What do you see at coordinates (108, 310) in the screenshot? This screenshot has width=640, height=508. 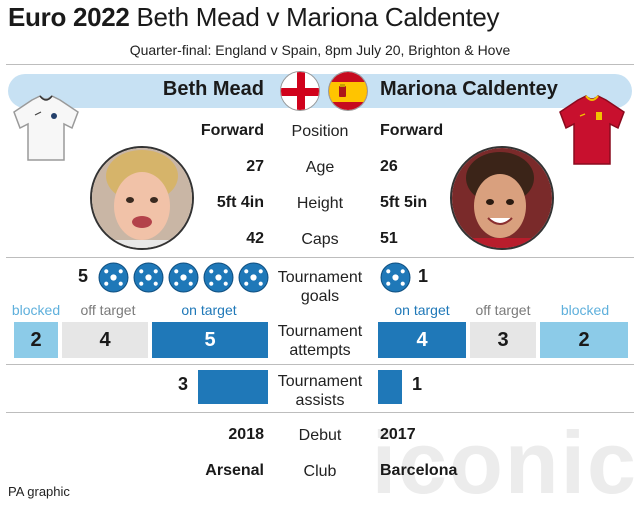 I see `left-off-target-label: off target` at bounding box center [108, 310].